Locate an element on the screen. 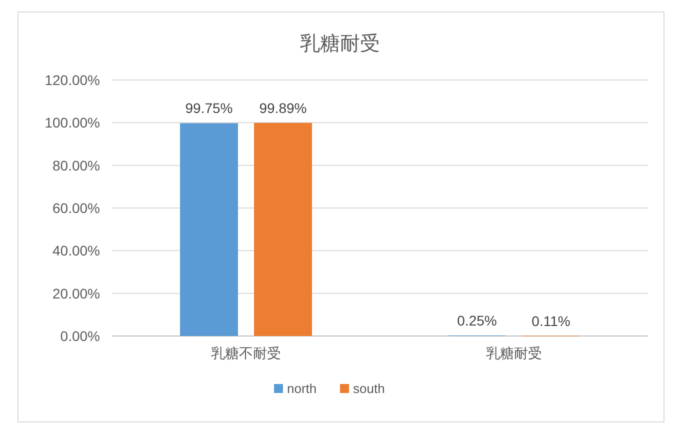 The width and height of the screenshot is (692, 435). y-tick-label: 60.00% is located at coordinates (76, 208).